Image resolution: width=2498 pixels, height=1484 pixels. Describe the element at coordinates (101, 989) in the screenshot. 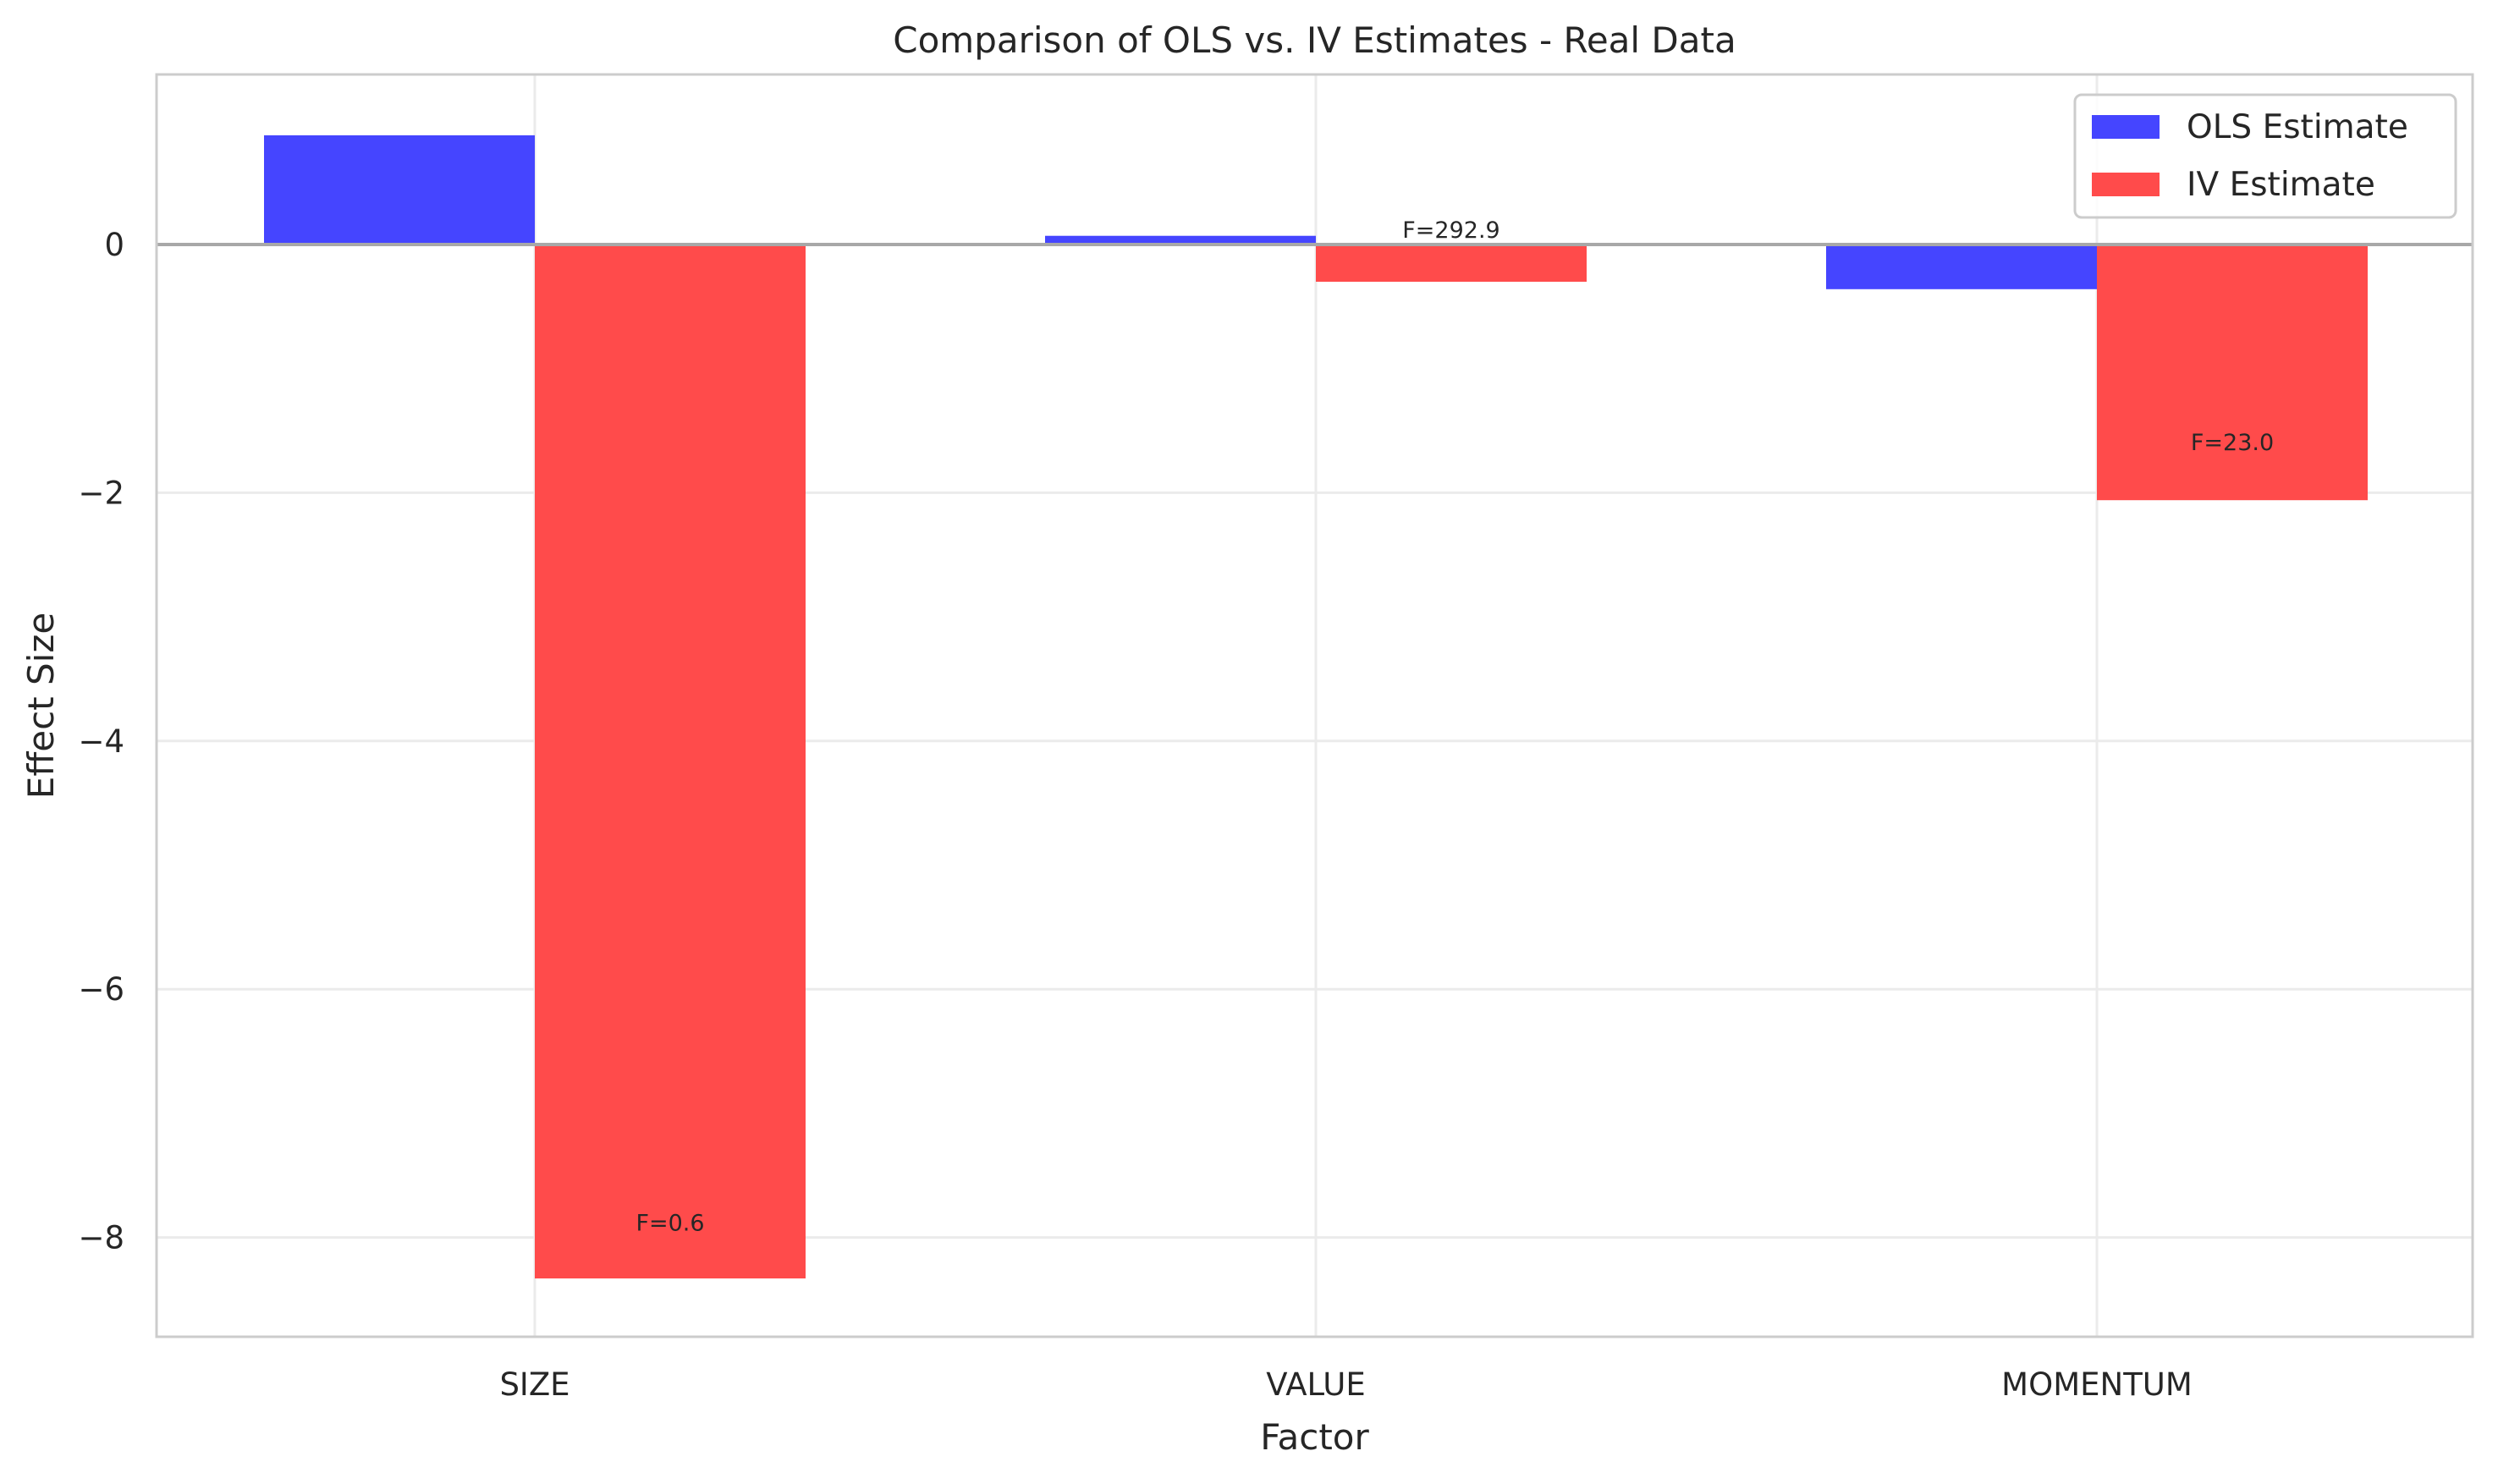

I see `y-tick-label: −6` at that location.